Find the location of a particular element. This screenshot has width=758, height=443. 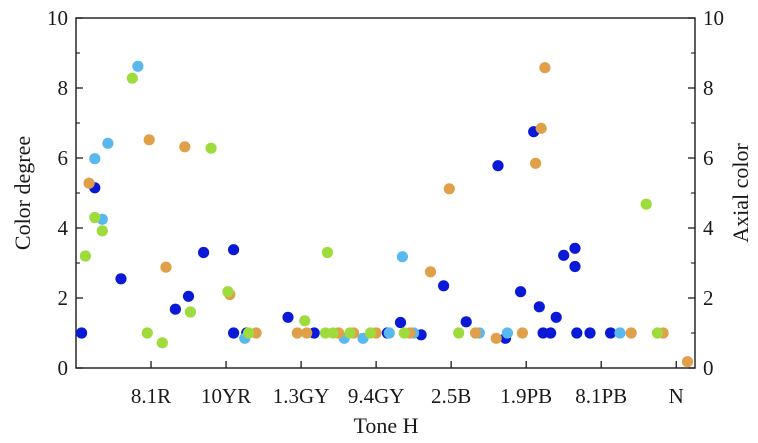

y-right-tick-label: 2 is located at coordinates (708, 298).